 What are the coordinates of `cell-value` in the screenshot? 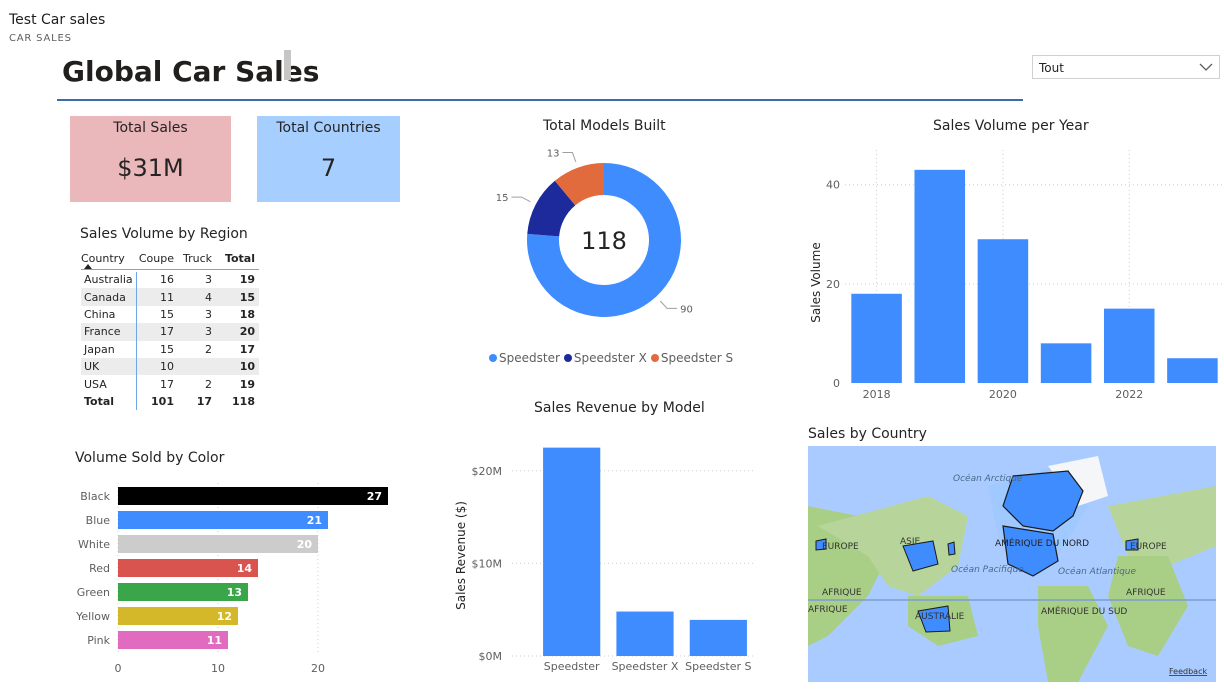 It's located at (197, 366).